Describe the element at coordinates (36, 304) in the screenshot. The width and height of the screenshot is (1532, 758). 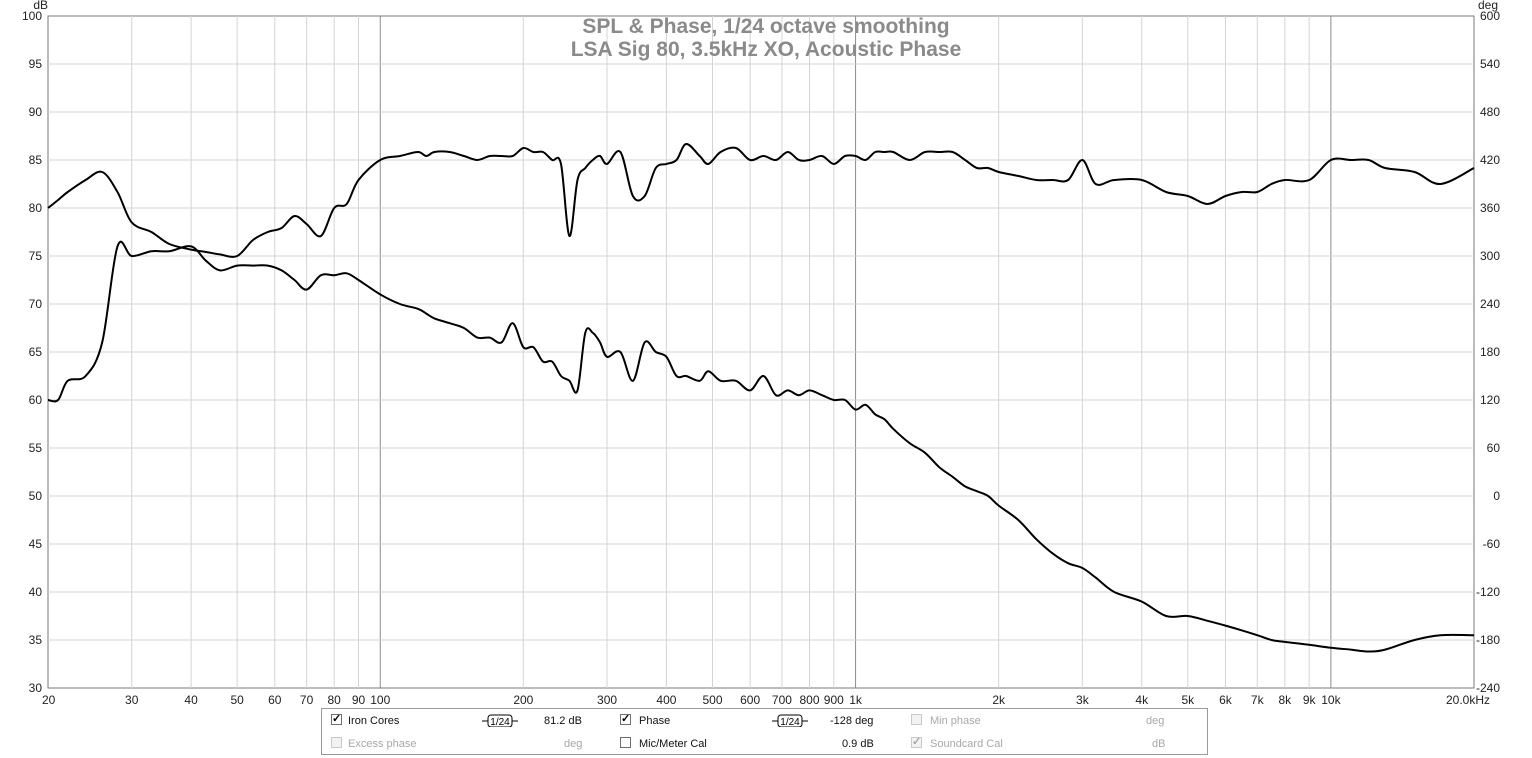
I see `left-y-tick-label: 70` at that location.